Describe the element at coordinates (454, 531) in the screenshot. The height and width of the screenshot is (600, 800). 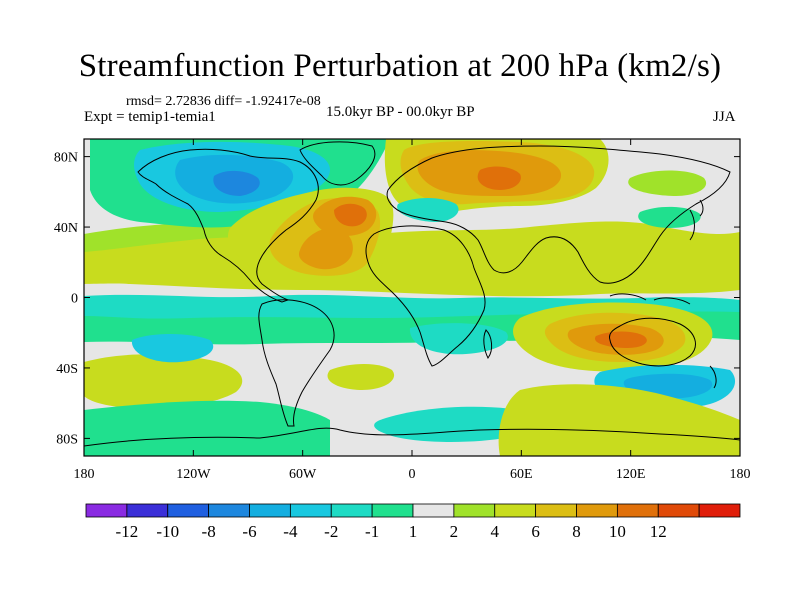
I see `colorbar-label: 2` at that location.